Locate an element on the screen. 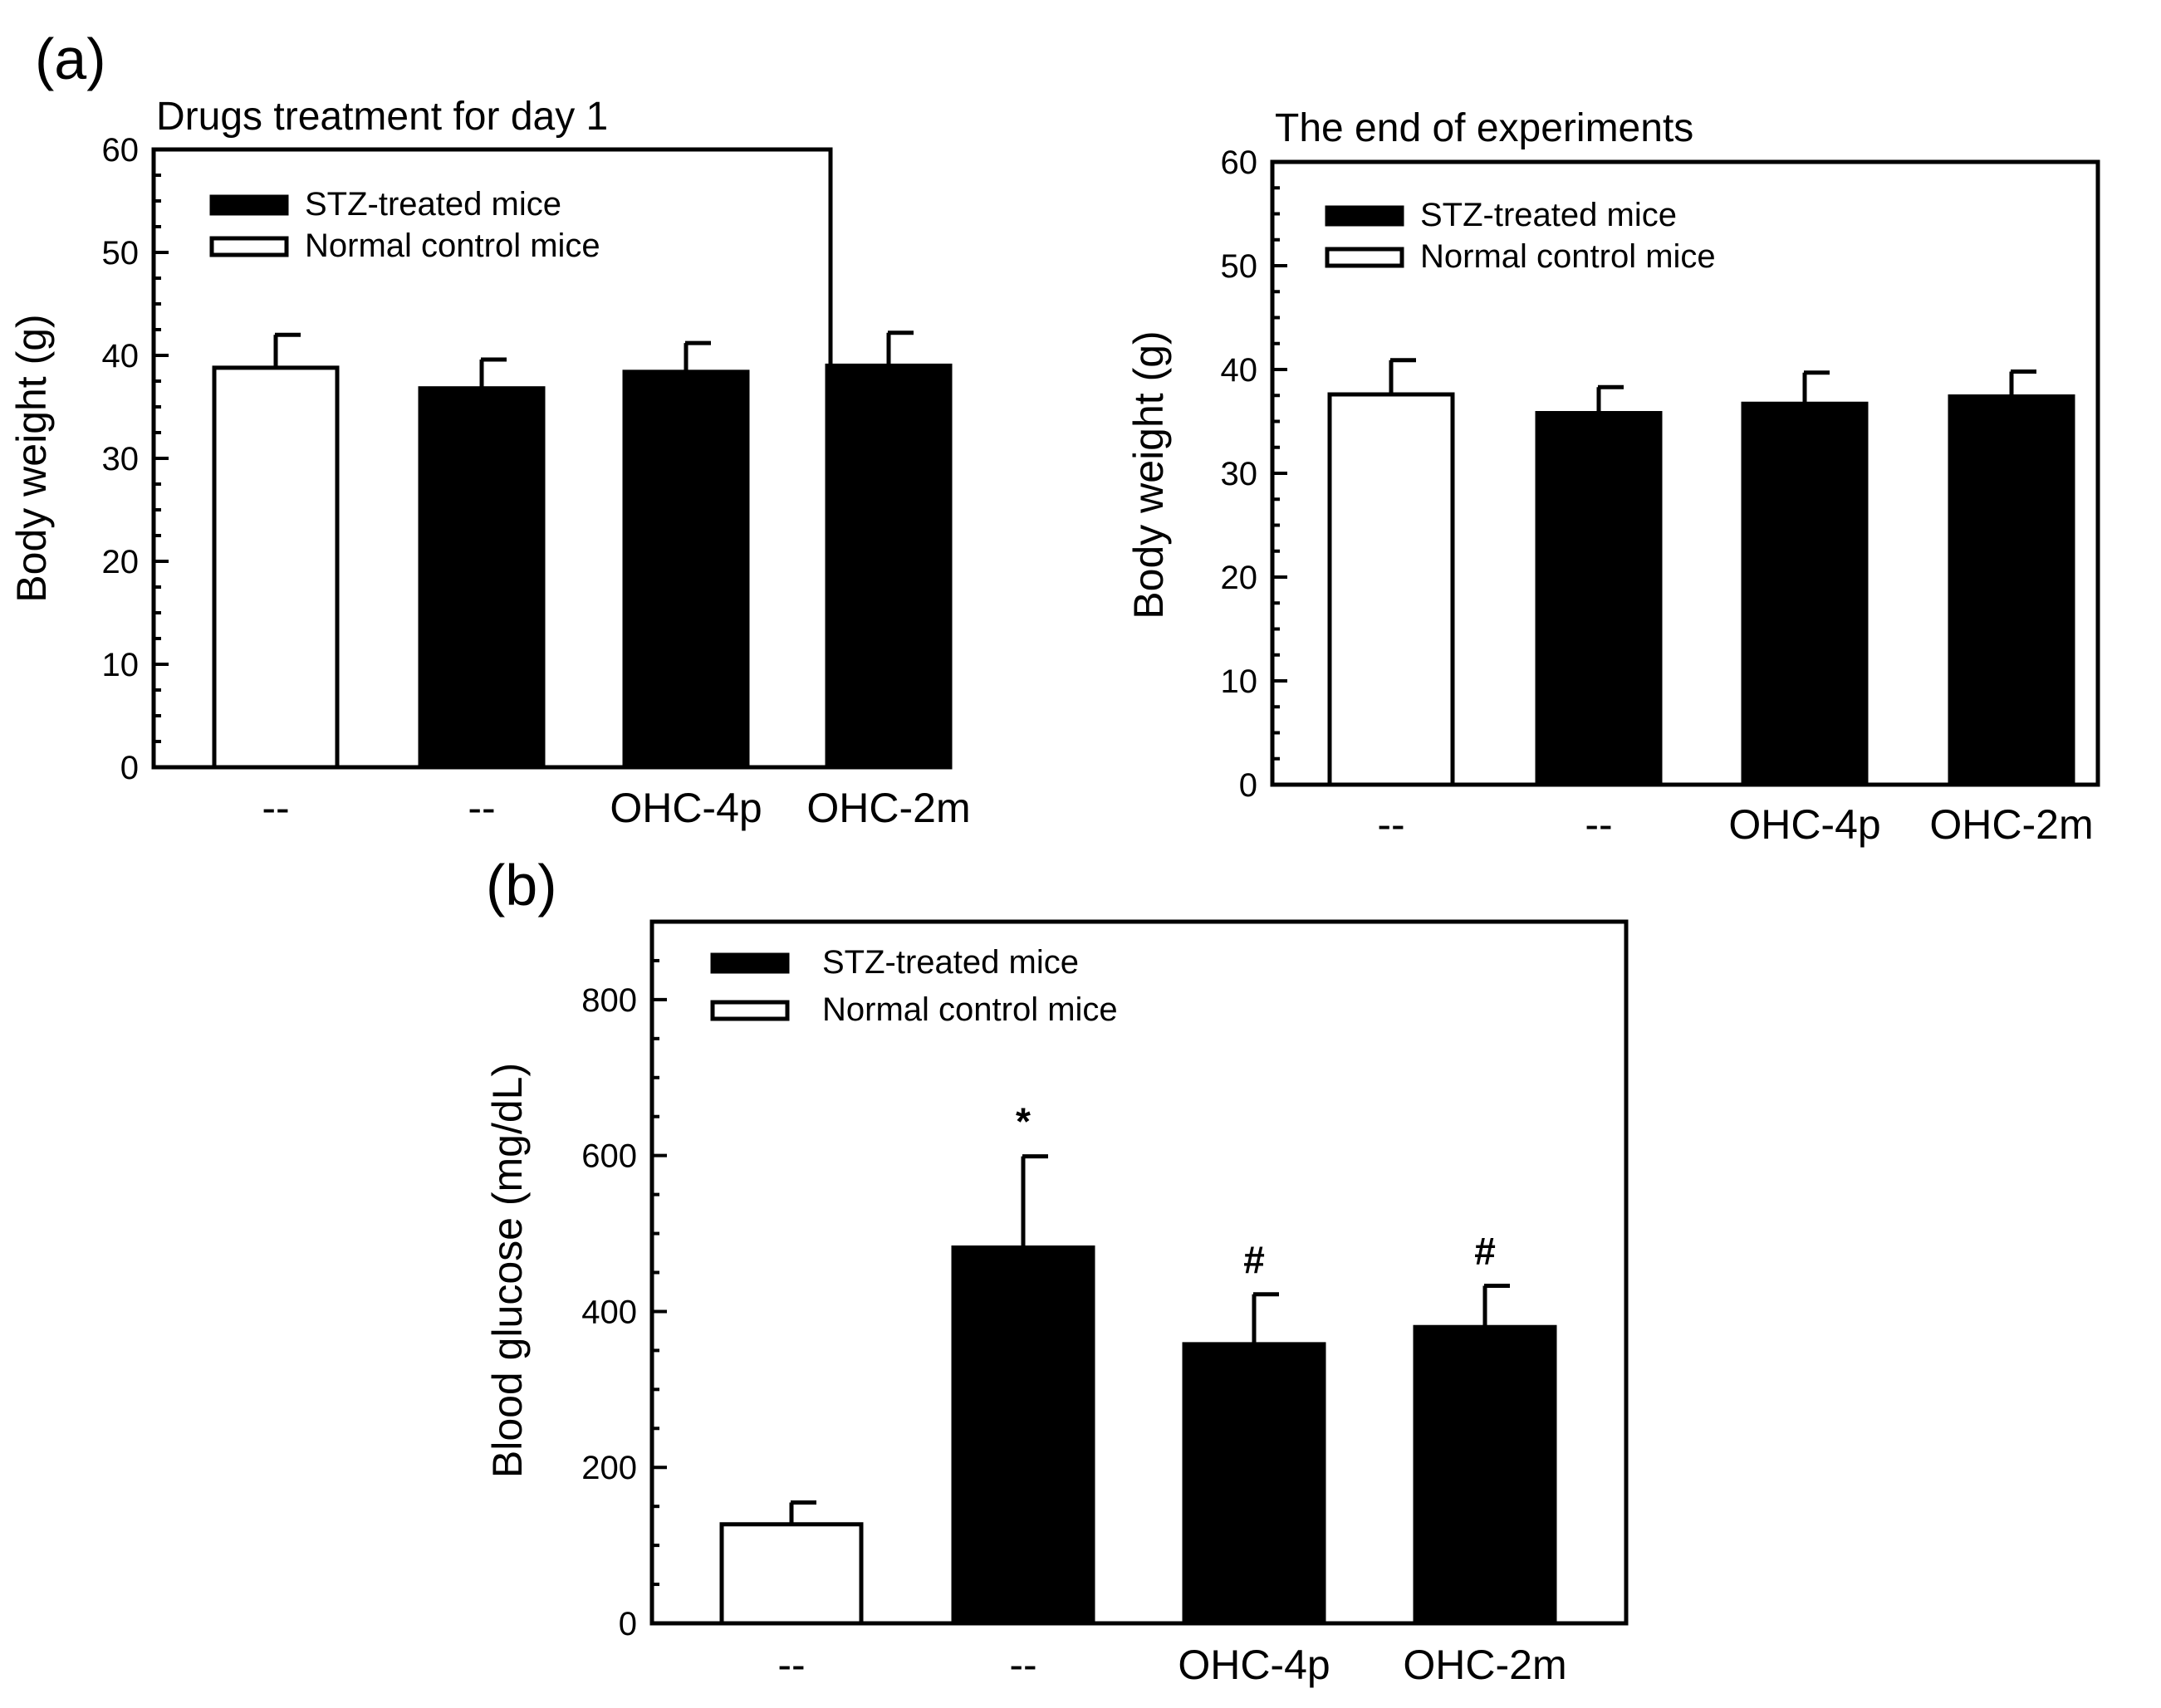 Image resolution: width=2161 pixels, height=1708 pixels. y-tick-label: 200 is located at coordinates (609, 1468).